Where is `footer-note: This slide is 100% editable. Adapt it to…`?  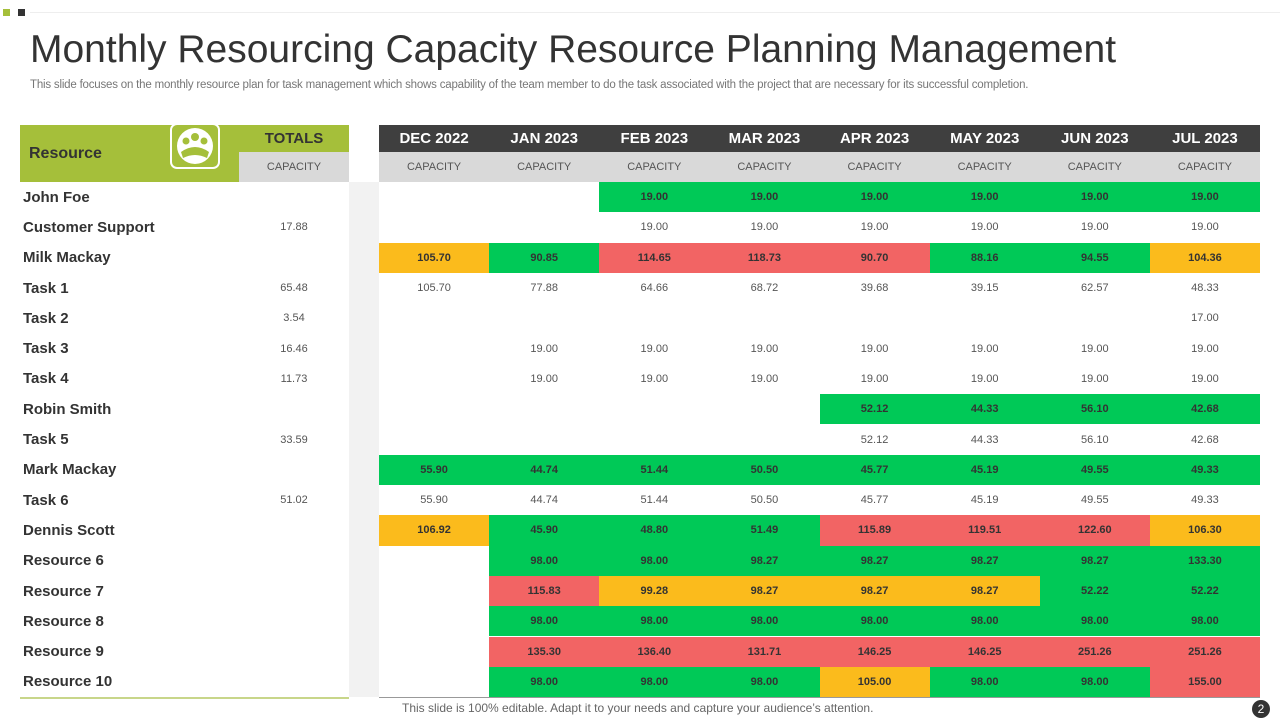 footer-note: This slide is 100% editable. Adapt it to… is located at coordinates (638, 708).